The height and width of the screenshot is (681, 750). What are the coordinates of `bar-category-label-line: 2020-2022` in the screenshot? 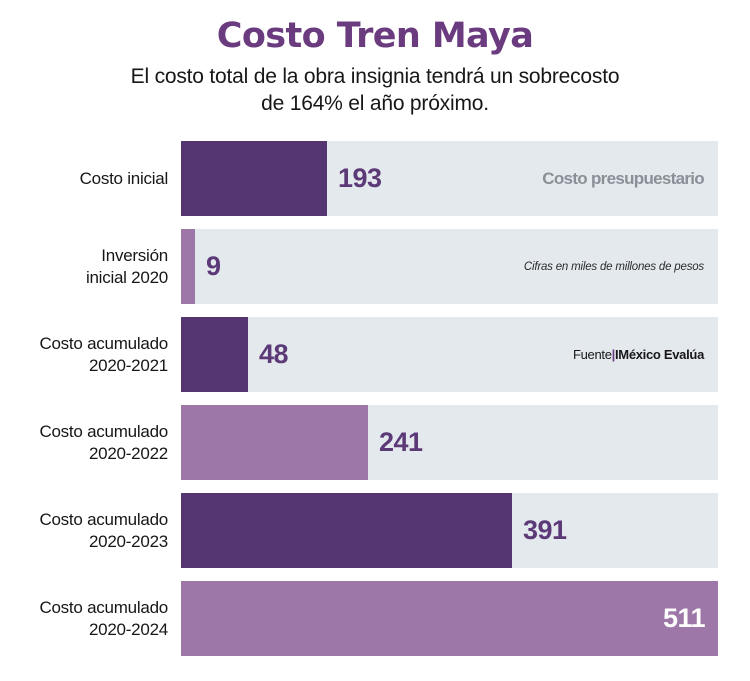 It's located at (128, 453).